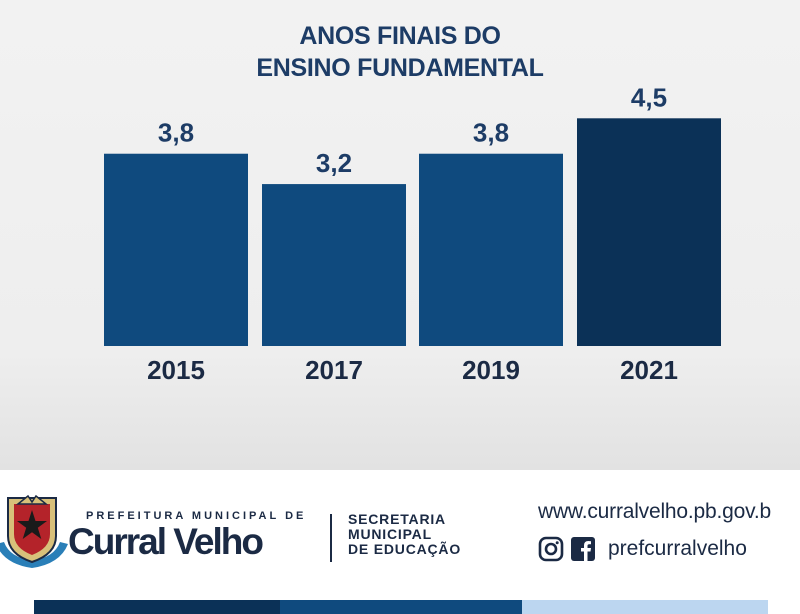 The image size is (800, 614). I want to click on category-label-2017: 2017, so click(334, 370).